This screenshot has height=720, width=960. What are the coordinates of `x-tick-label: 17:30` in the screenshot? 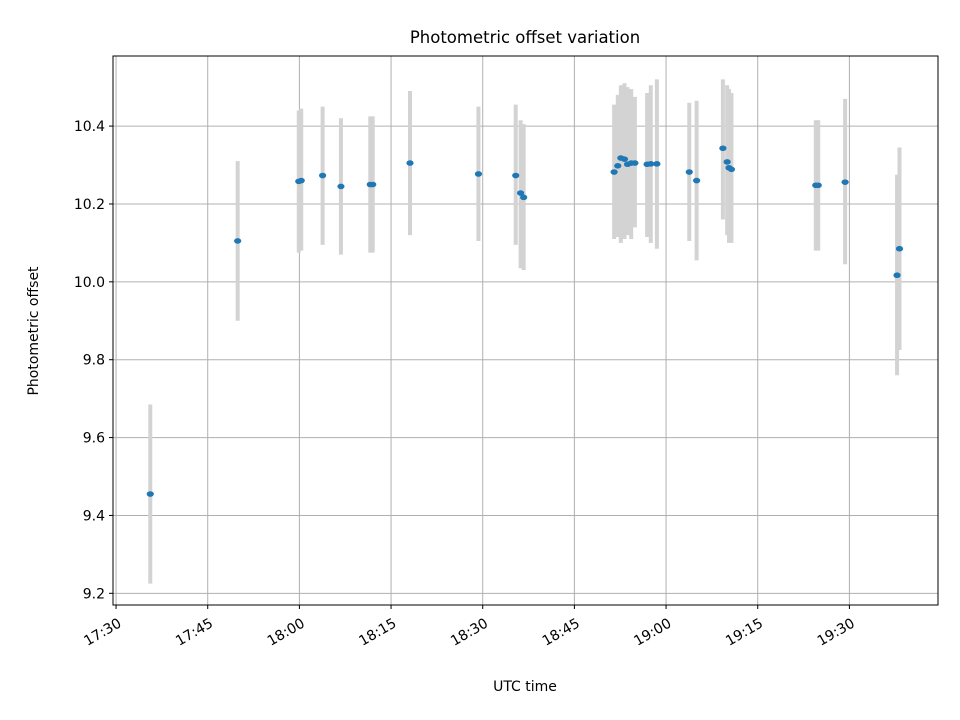 It's located at (102, 633).